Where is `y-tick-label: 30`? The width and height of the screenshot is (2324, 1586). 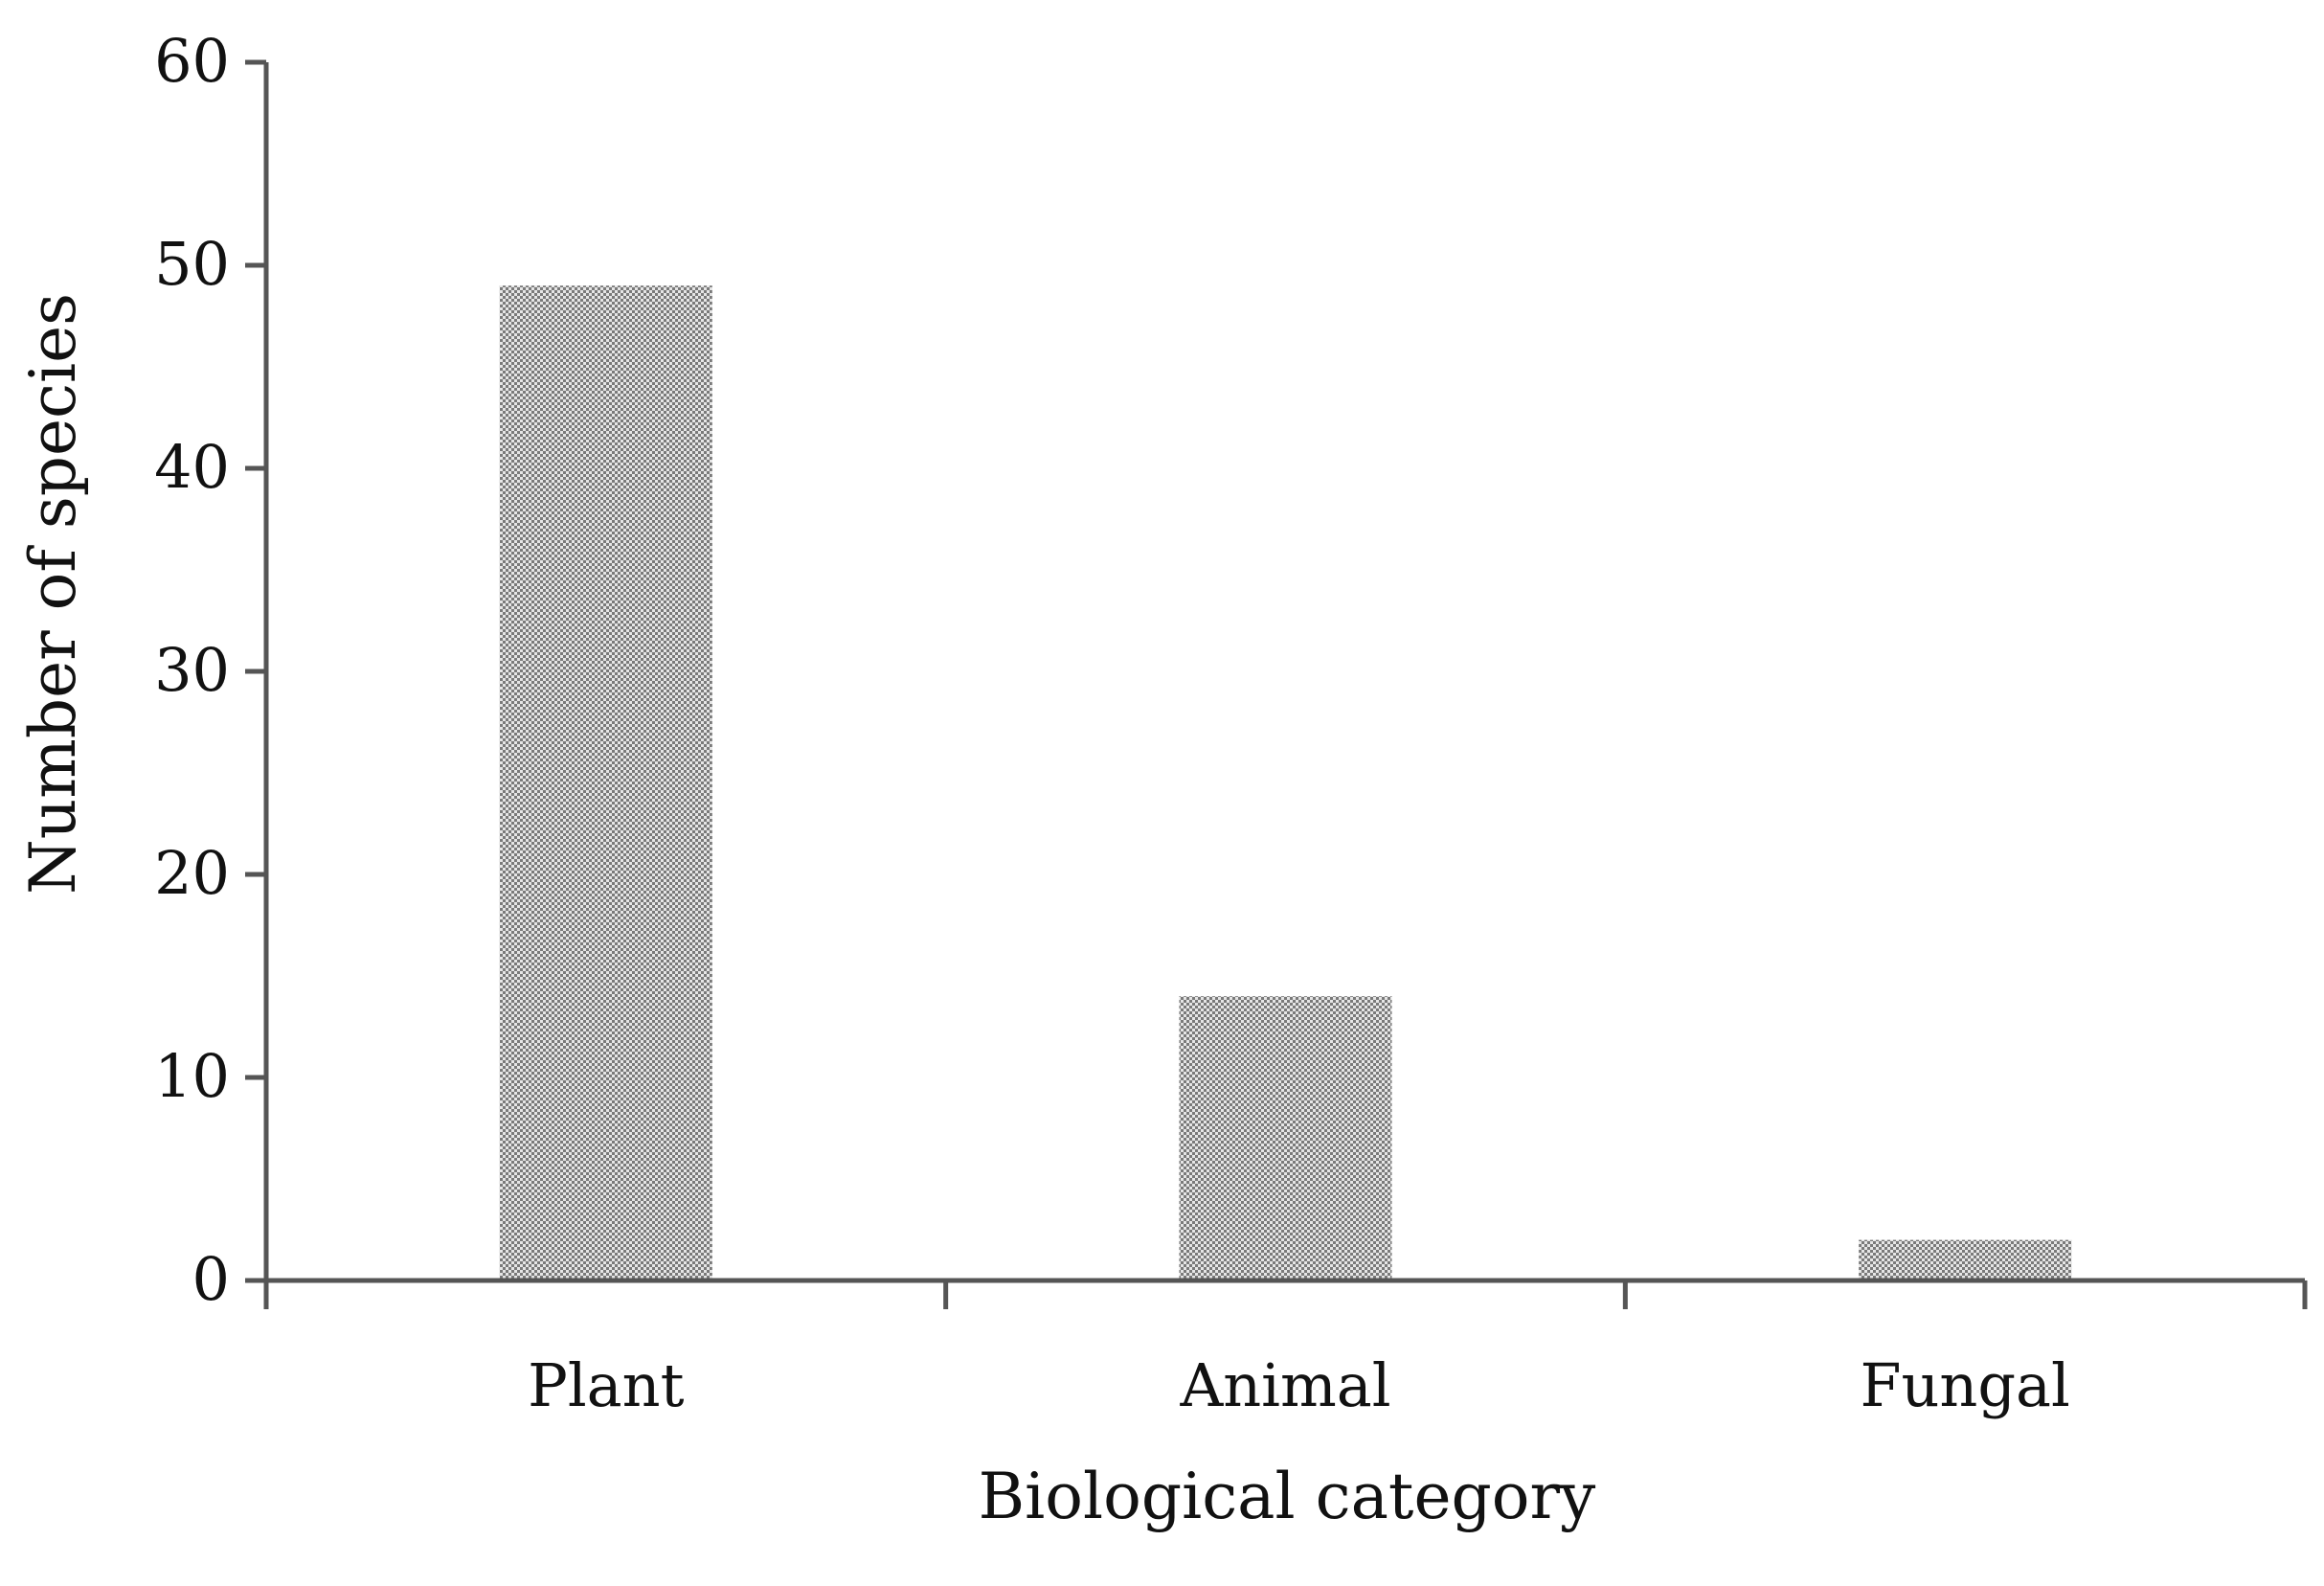
y-tick-label: 30 is located at coordinates (192, 670).